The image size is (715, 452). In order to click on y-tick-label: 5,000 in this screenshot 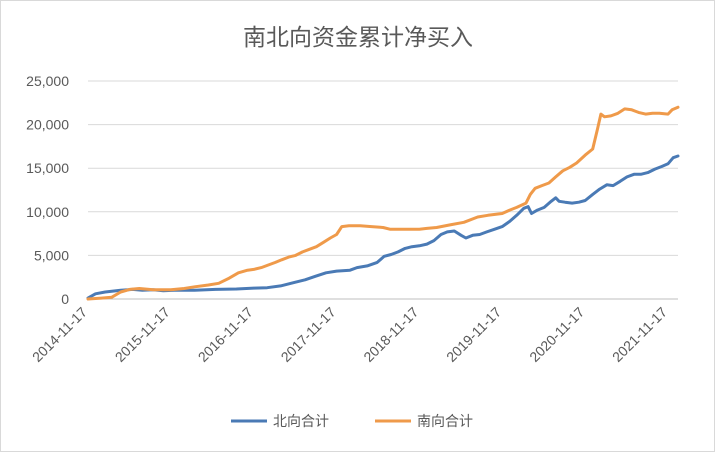, I will do `click(51, 255)`.